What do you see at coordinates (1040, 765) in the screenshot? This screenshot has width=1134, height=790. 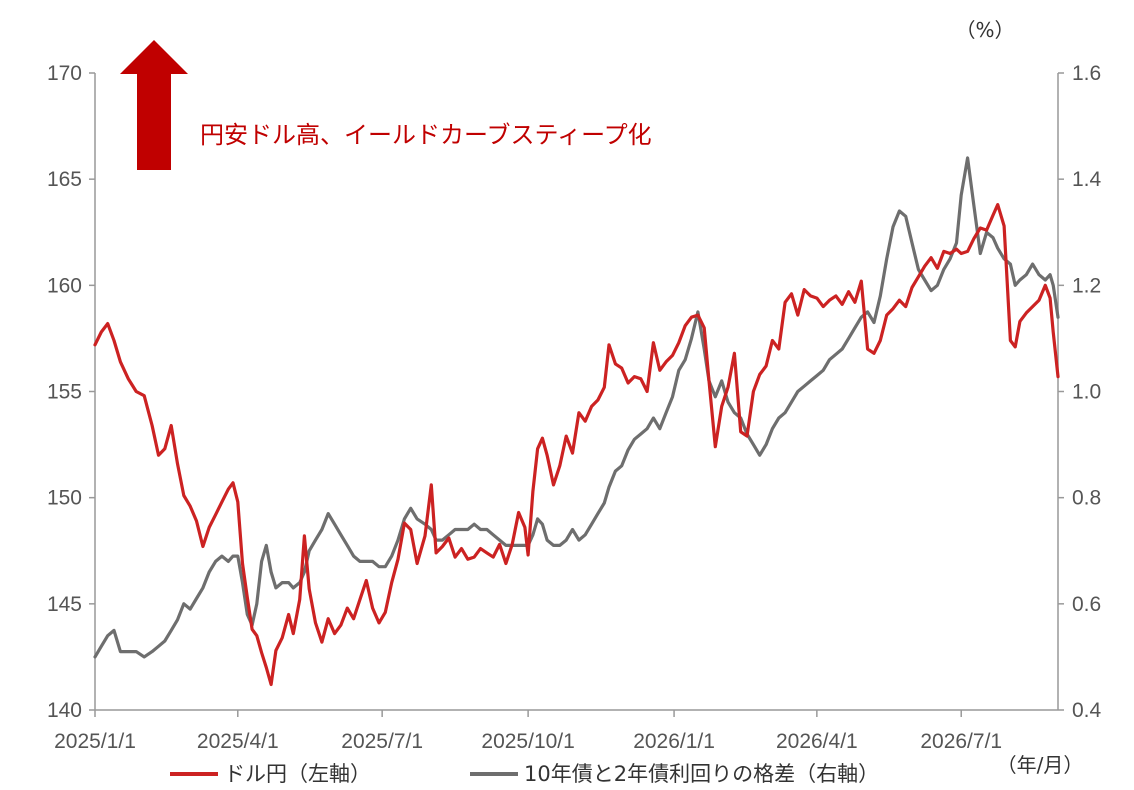 I see `x-axis-unit: （年/月）` at bounding box center [1040, 765].